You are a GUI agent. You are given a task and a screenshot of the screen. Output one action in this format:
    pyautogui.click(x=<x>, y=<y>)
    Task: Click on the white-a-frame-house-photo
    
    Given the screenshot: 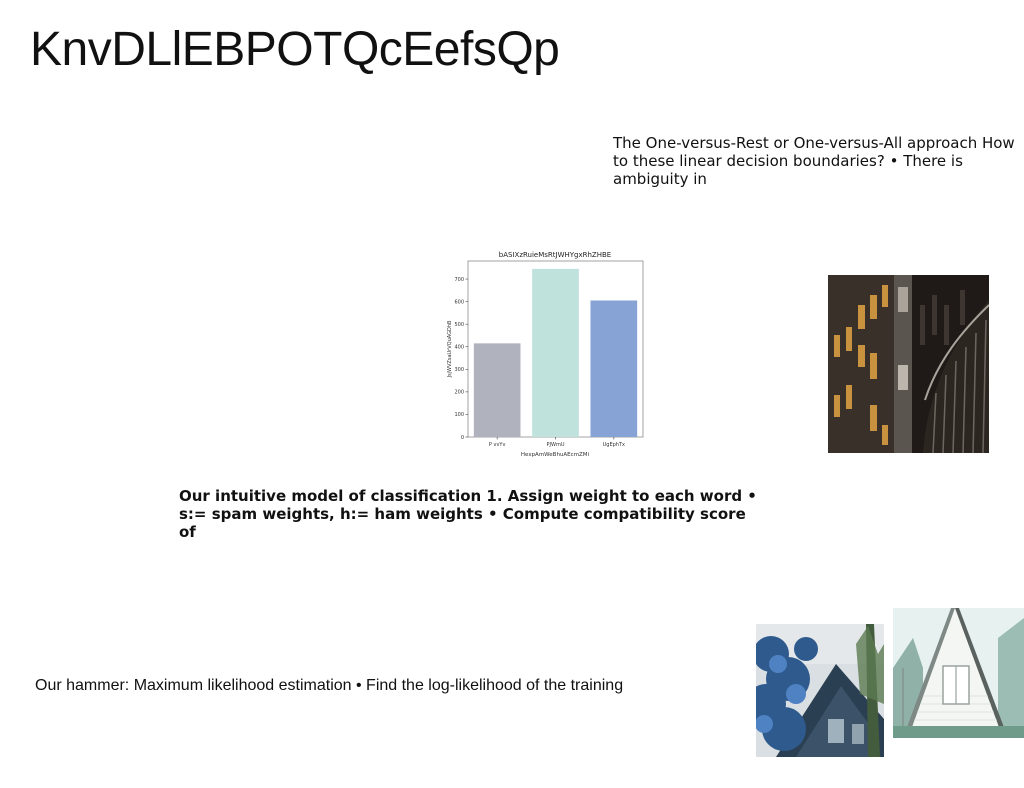 What is the action you would take?
    pyautogui.click(x=958, y=673)
    